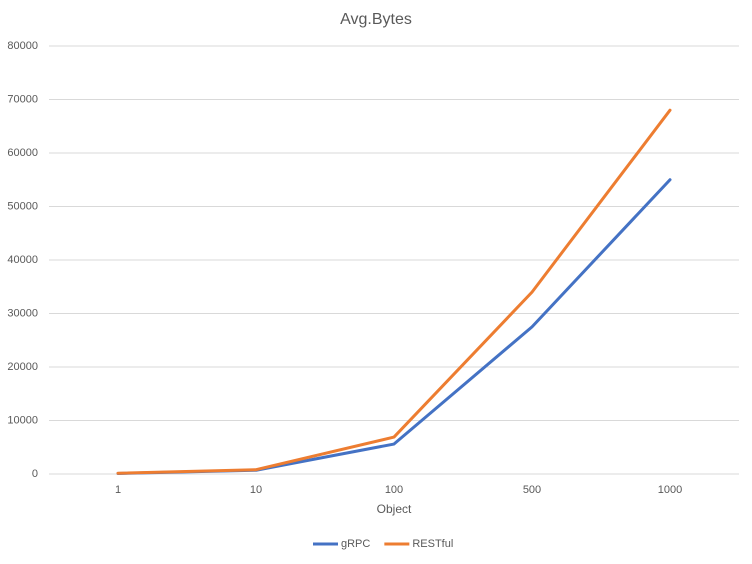 The width and height of the screenshot is (752, 564). I want to click on y-tick-label: 30000, so click(22, 313).